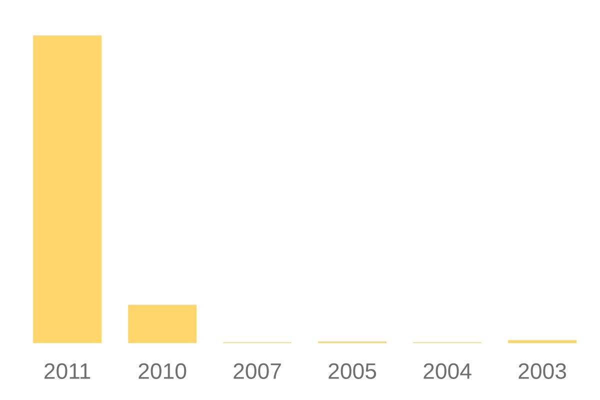 The height and width of the screenshot is (400, 600). I want to click on x-tick-label: 2011, so click(67, 371).